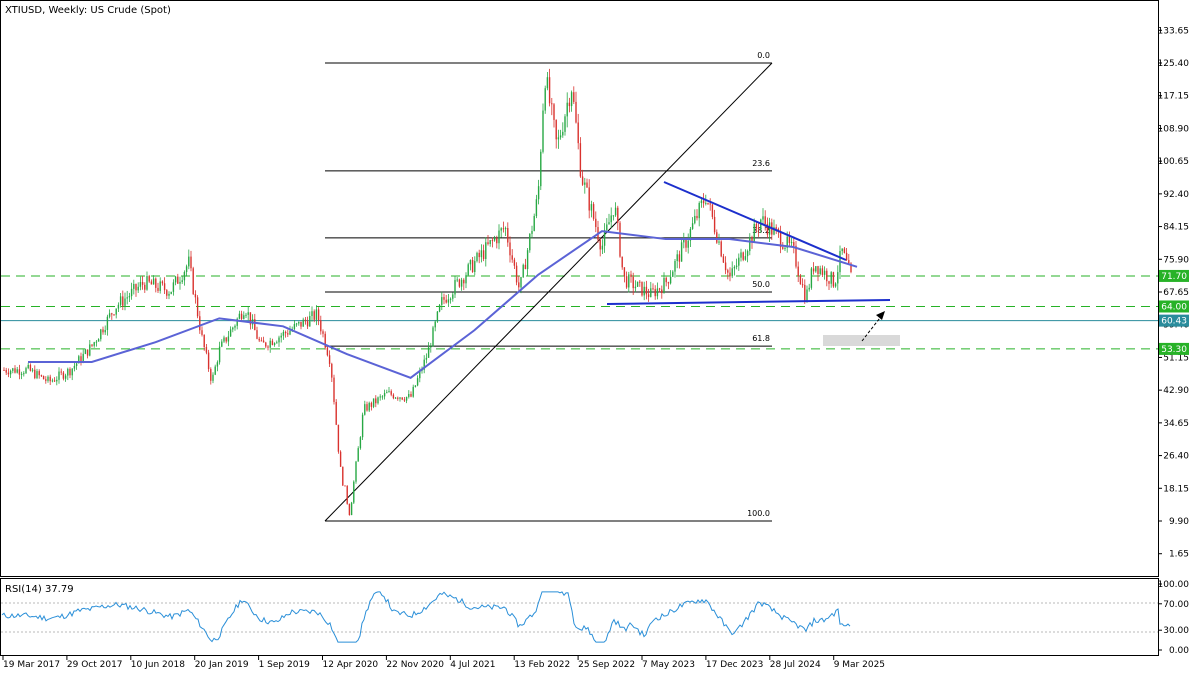 The image size is (1200, 675). I want to click on time-label: 10 Jun 2018, so click(158, 665).